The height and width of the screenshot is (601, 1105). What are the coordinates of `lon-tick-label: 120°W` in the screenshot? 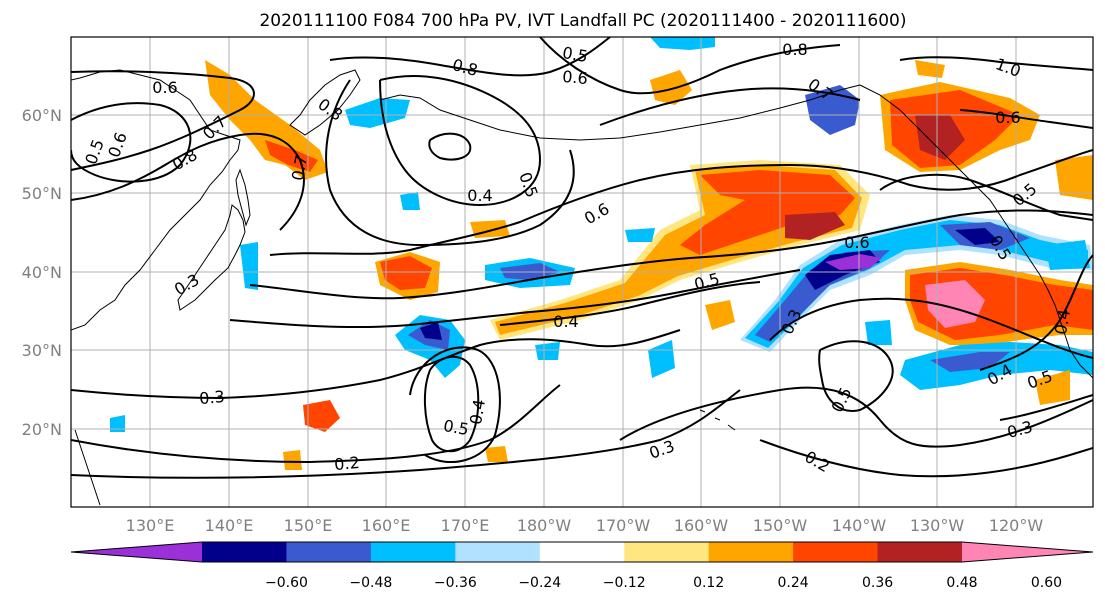 It's located at (1016, 525).